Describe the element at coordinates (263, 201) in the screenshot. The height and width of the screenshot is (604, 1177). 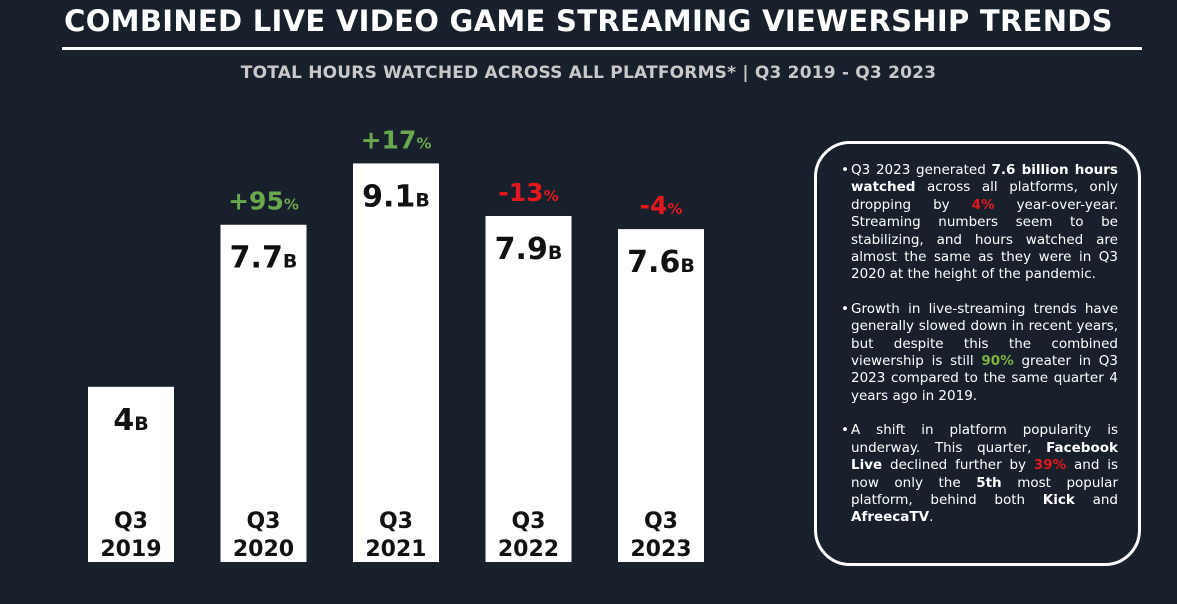
I see `change-label: +95%` at that location.